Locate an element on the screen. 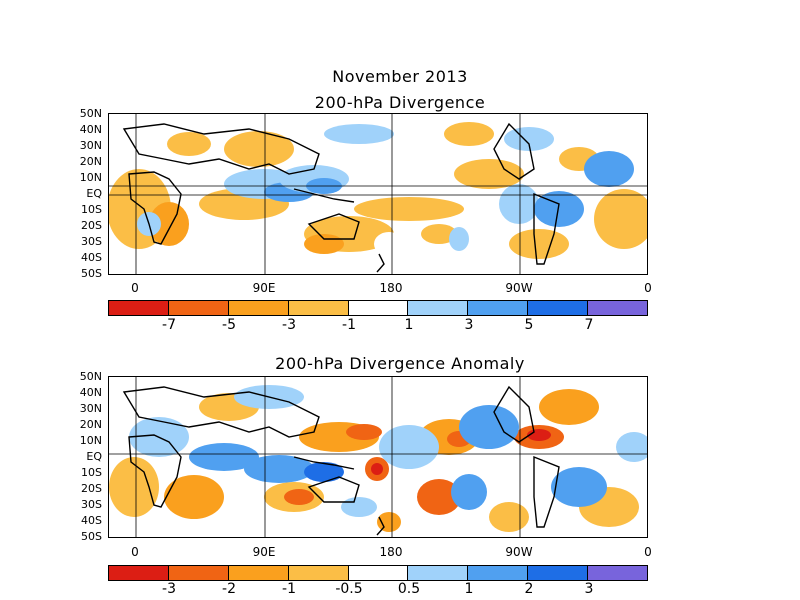 The width and height of the screenshot is (800, 600). colorbar-label: -7 is located at coordinates (169, 325).